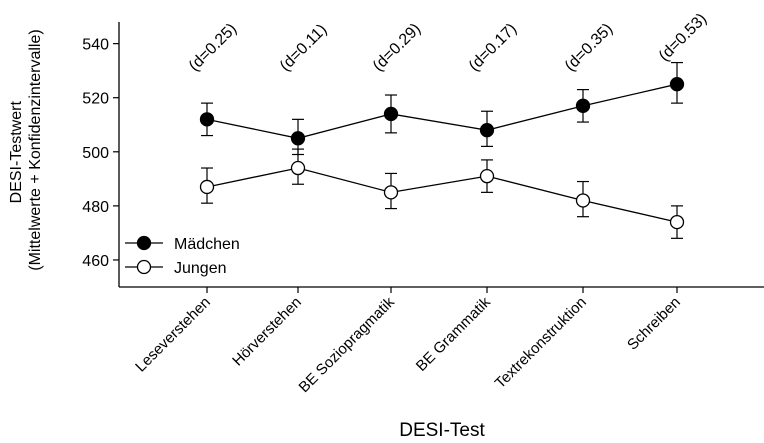 This screenshot has width=764, height=443. Describe the element at coordinates (35, 149) in the screenshot. I see `y-axis-label-line2: (Mittelwerte + Konfidenzintervalle)` at that location.